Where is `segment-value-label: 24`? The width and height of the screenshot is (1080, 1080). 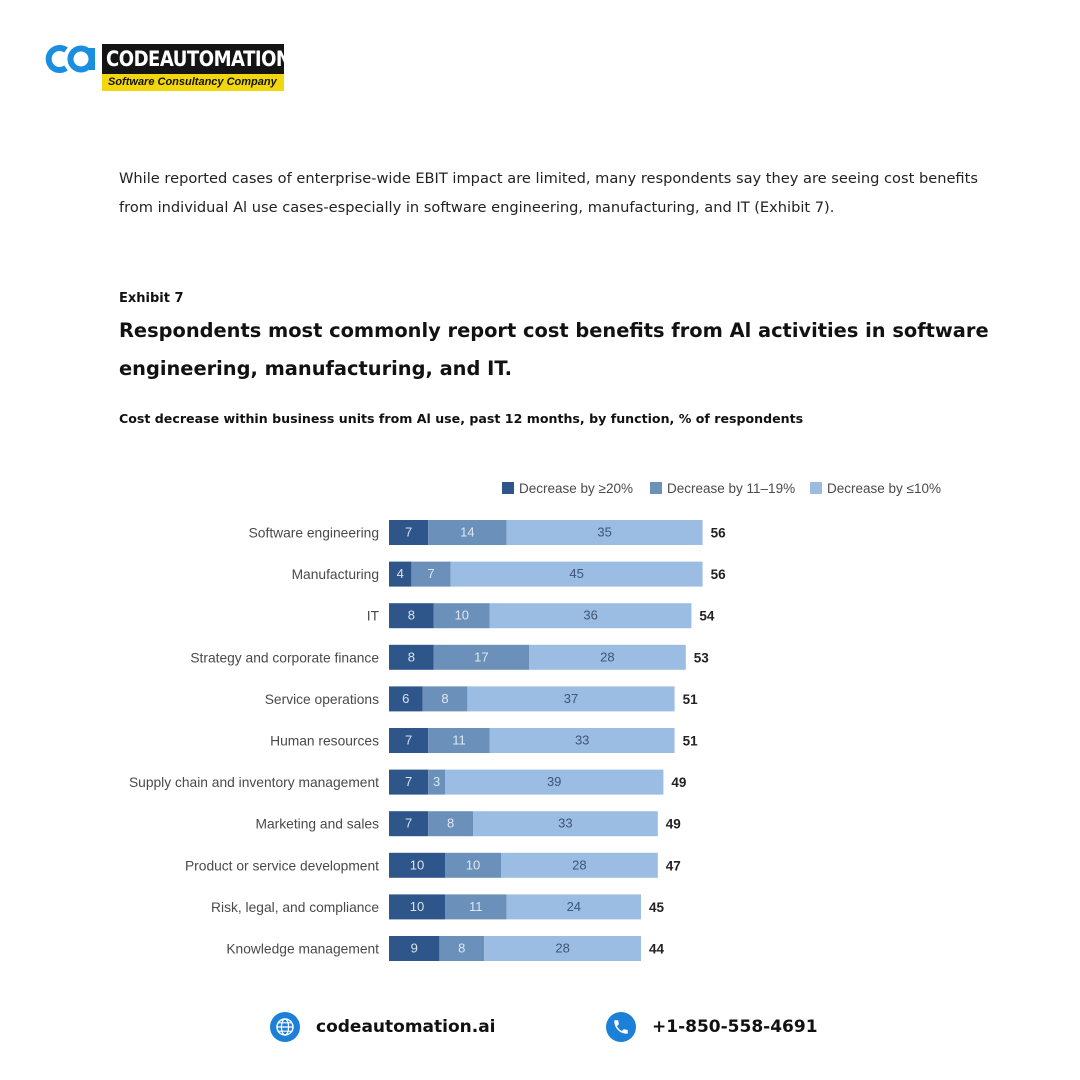 segment-value-label: 24 is located at coordinates (574, 906).